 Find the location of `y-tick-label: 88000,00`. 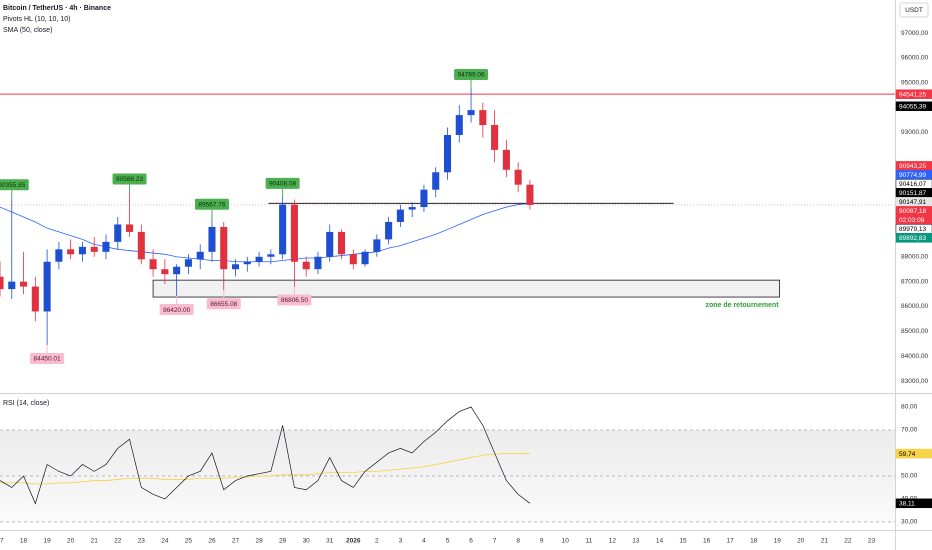

y-tick-label: 88000,00 is located at coordinates (914, 256).